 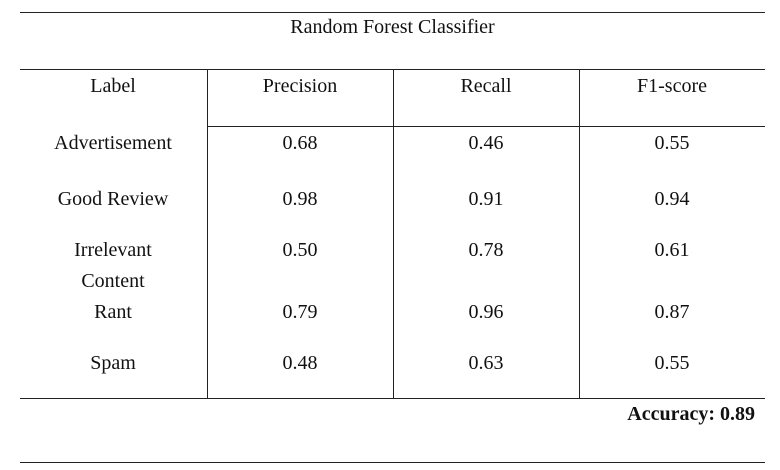 I want to click on cell-value: 0.98, so click(x=300, y=198).